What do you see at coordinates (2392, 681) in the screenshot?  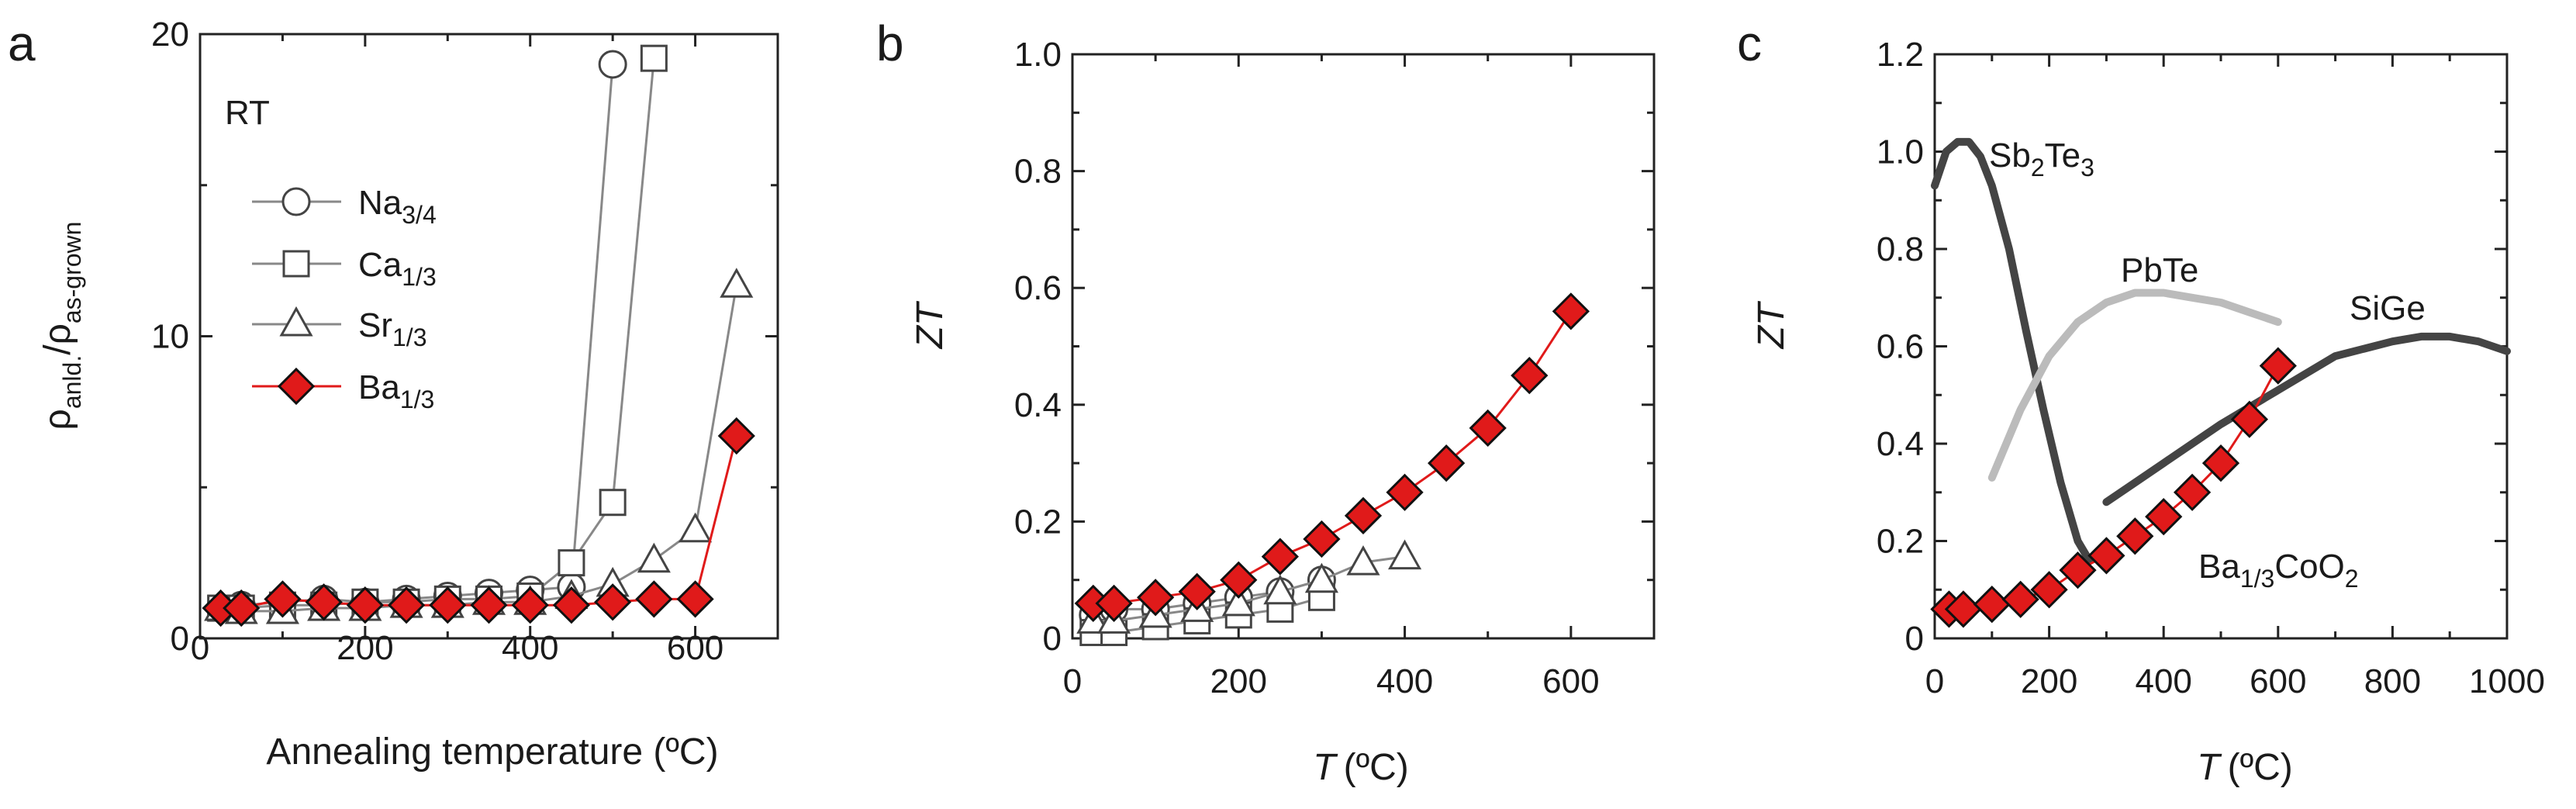 I see `x-tick-label: 800` at bounding box center [2392, 681].